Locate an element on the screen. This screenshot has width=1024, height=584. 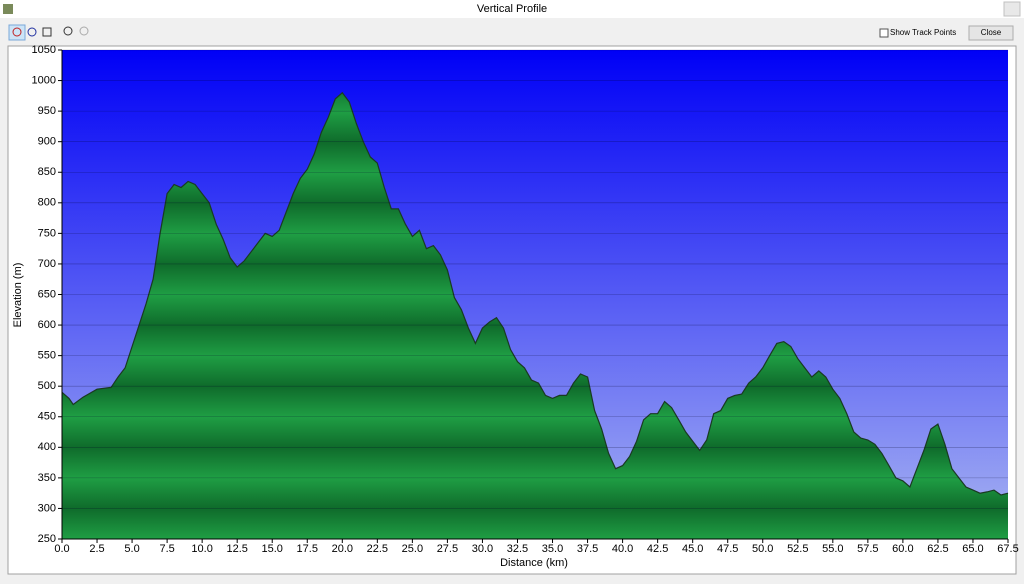
y-tick-label: 250 is located at coordinates (47, 539).